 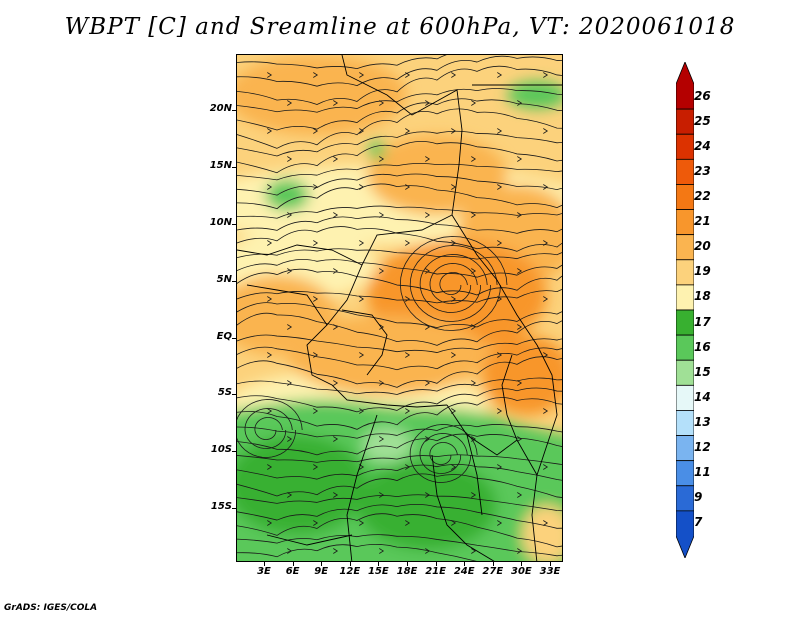 What do you see at coordinates (698, 522) in the screenshot?
I see `colorbar-label-7: 7` at bounding box center [698, 522].